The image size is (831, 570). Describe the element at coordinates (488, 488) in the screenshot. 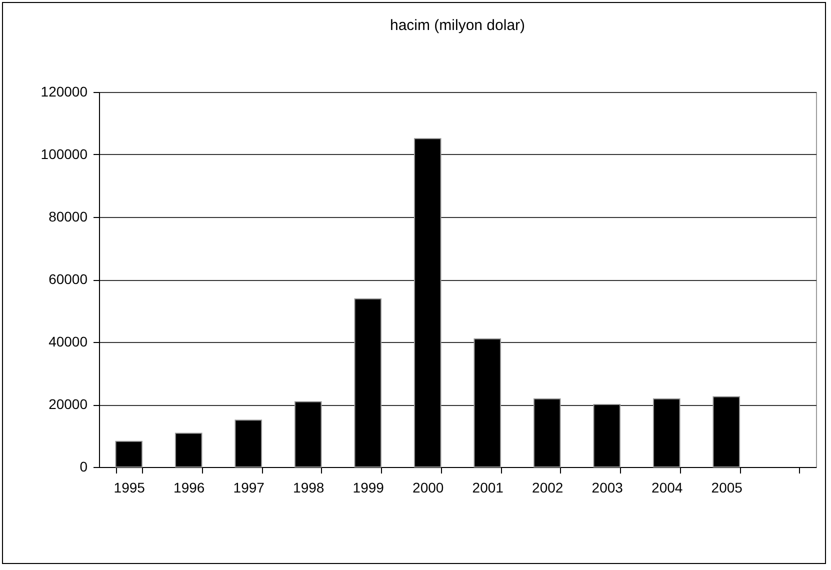

I see `x-tick-label: 2001` at that location.